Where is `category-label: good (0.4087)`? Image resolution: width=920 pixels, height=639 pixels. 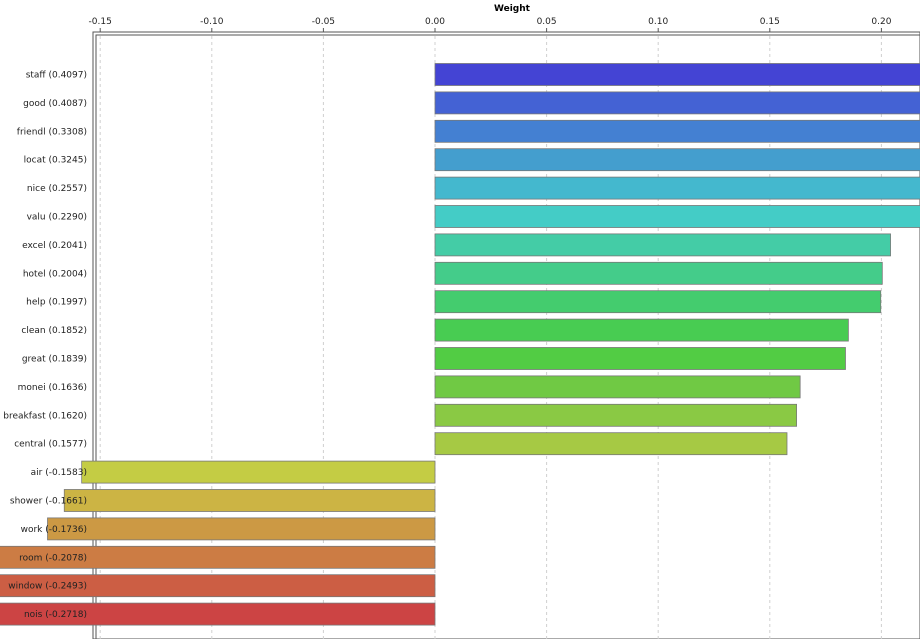
category-label: good (0.4087) is located at coordinates (55, 104).